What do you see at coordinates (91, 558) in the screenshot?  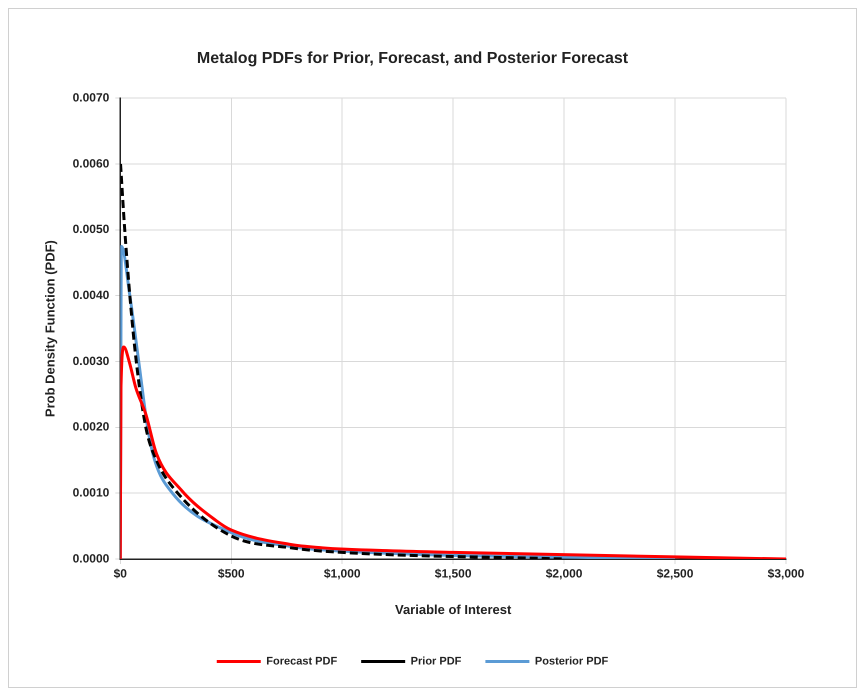 I see `y-tick-label: 0.0000` at bounding box center [91, 558].